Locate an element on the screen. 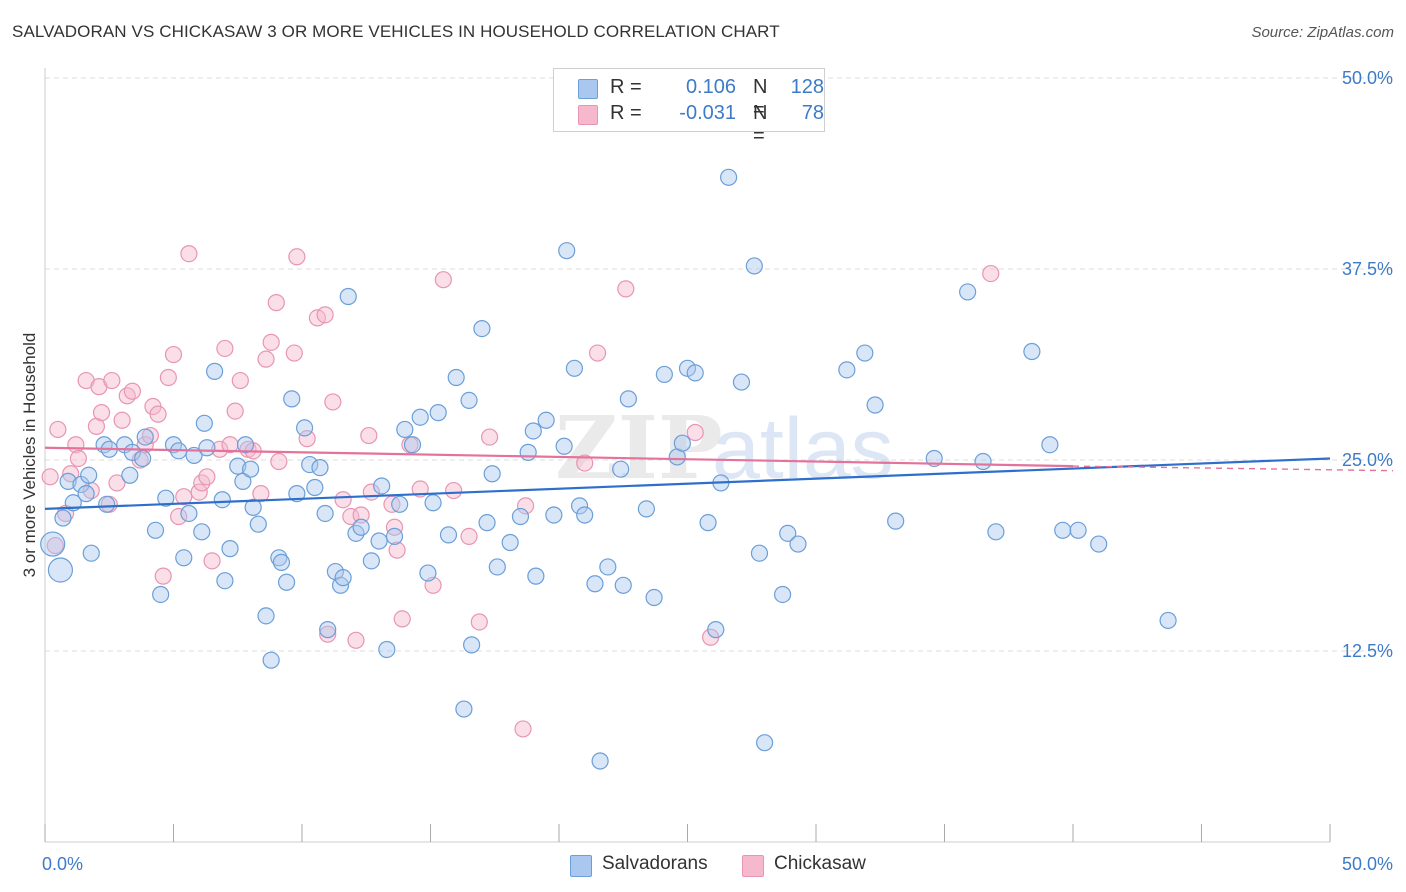  legend-n-value: 128 is located at coordinates (807, 87).